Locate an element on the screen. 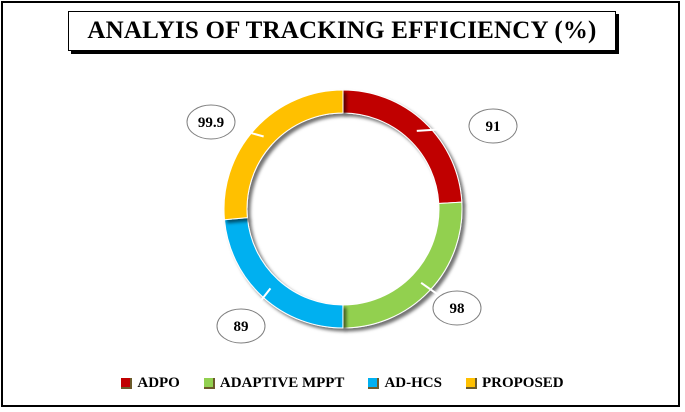 Image resolution: width=685 pixels, height=412 pixels. data-label-bubble-ad-hcs is located at coordinates (241, 326).